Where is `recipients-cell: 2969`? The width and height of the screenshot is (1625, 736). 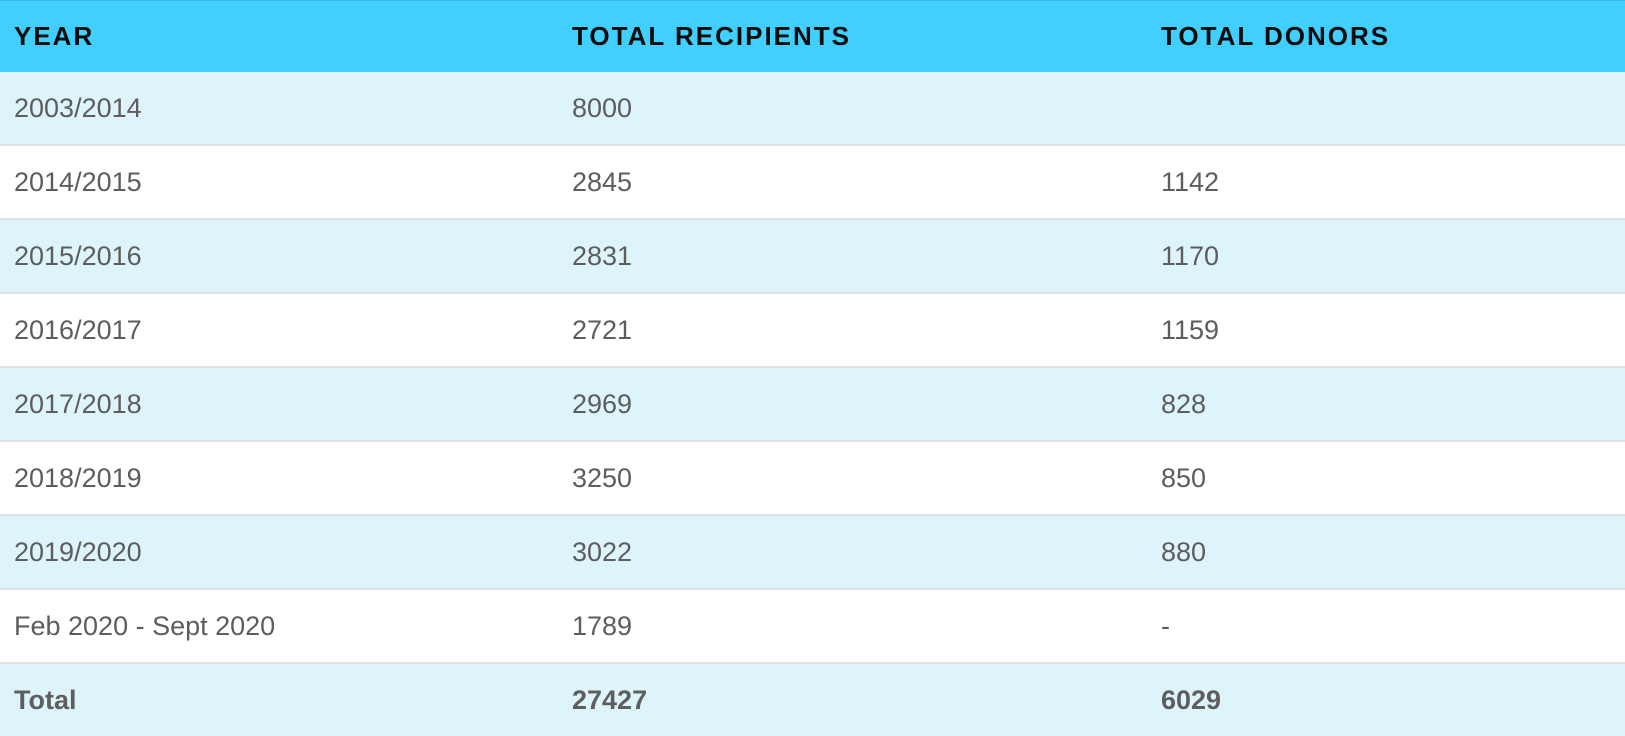 recipients-cell: 2969 is located at coordinates (602, 403).